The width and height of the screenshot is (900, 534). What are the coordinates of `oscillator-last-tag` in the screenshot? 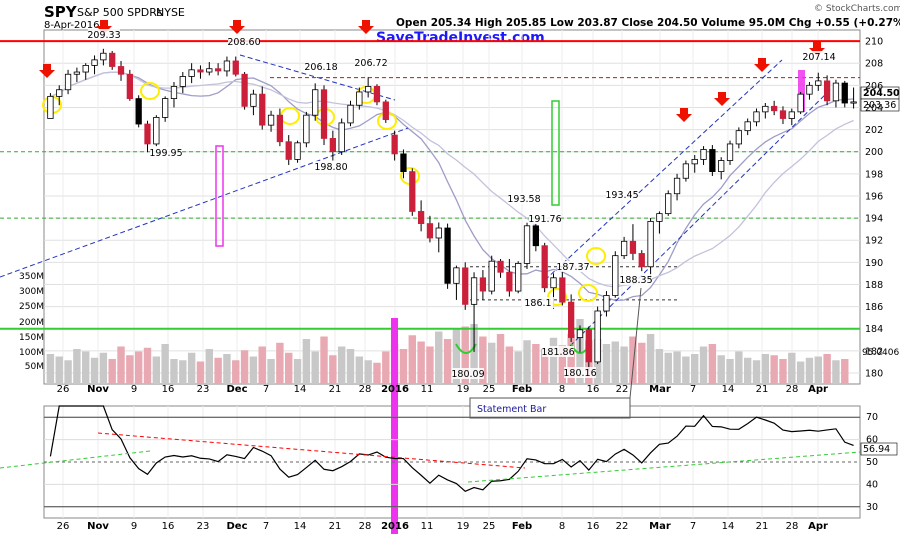 It's located at (879, 449).